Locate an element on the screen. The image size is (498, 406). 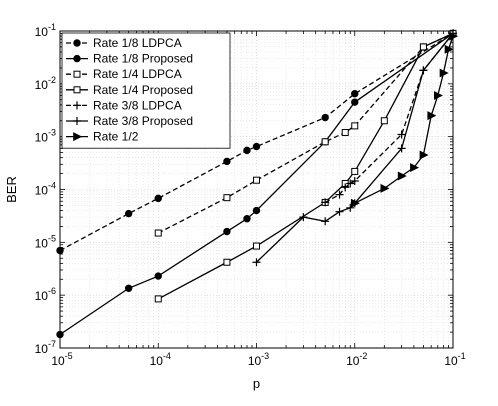
legend-entry: Rate 1/8 LDPCA is located at coordinates (124, 43).